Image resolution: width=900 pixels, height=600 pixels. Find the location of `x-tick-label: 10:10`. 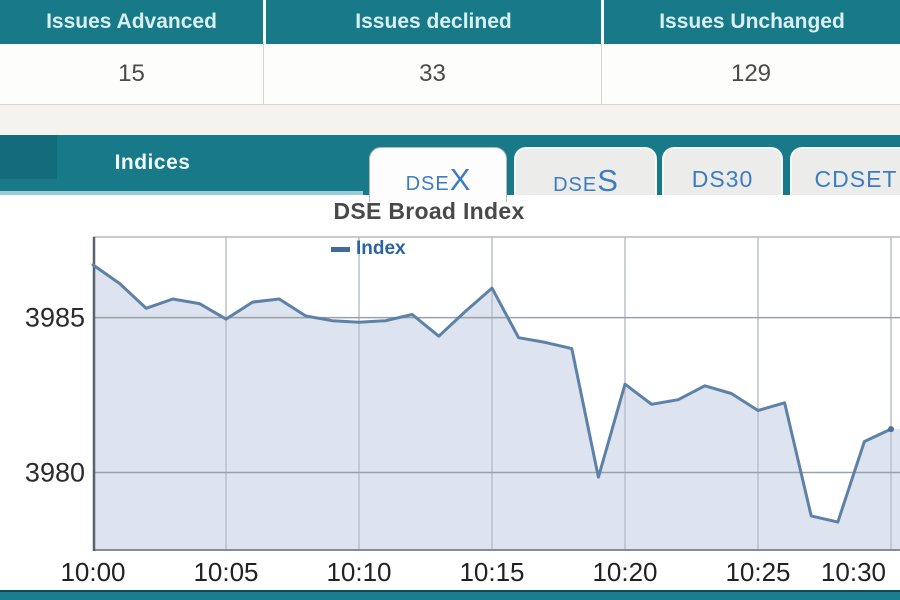

x-tick-label: 10:10 is located at coordinates (358, 572).